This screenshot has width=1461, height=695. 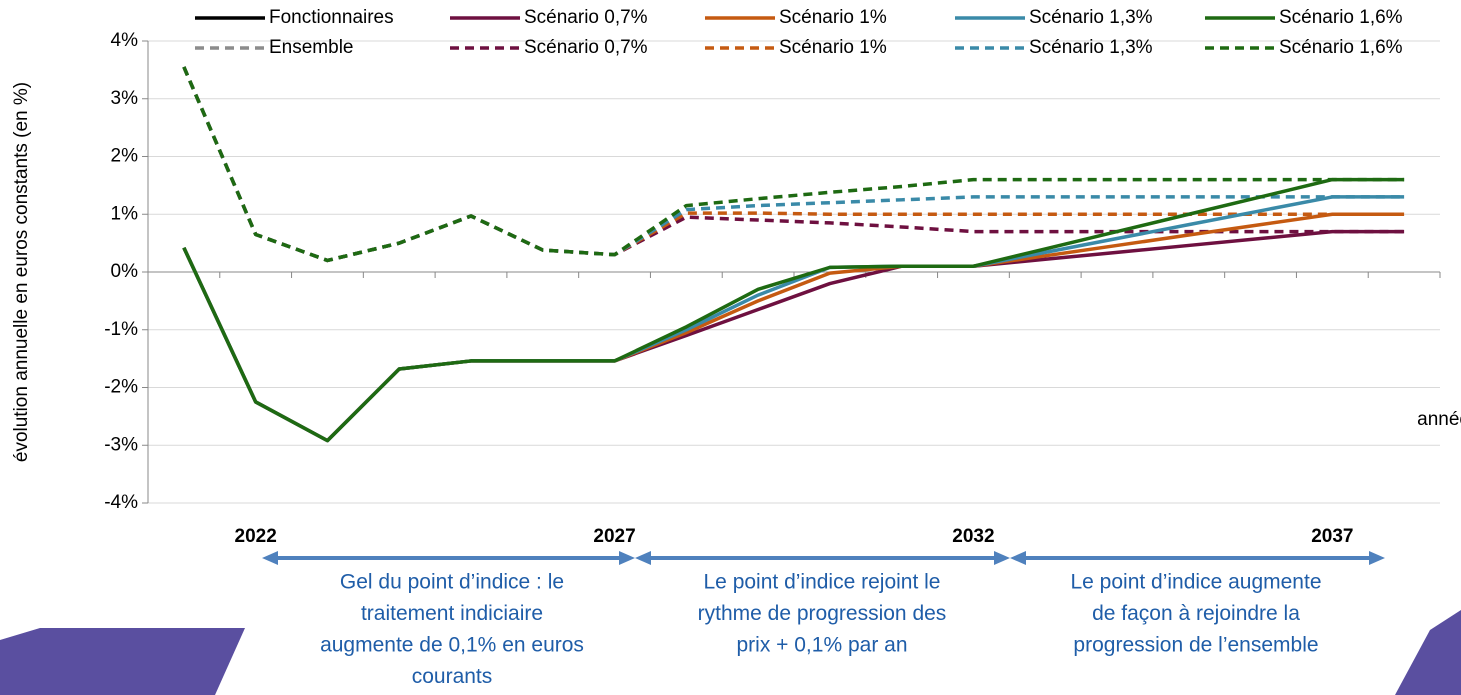 What do you see at coordinates (452, 676) in the screenshot?
I see `annotation: courants` at bounding box center [452, 676].